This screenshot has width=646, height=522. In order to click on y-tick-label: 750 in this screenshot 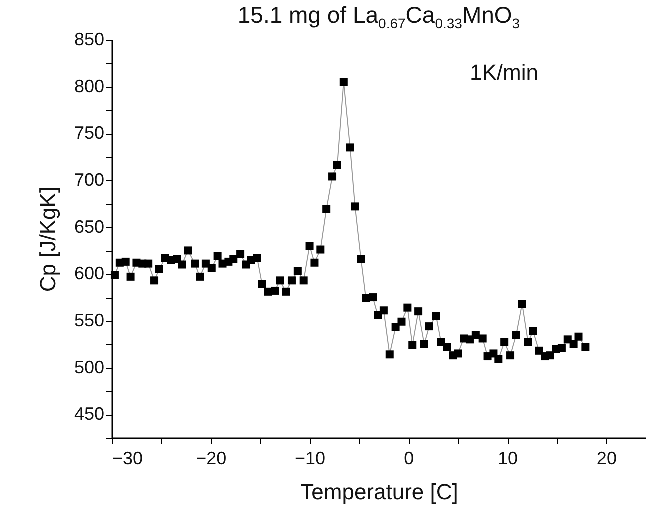, I will do `click(89, 133)`.